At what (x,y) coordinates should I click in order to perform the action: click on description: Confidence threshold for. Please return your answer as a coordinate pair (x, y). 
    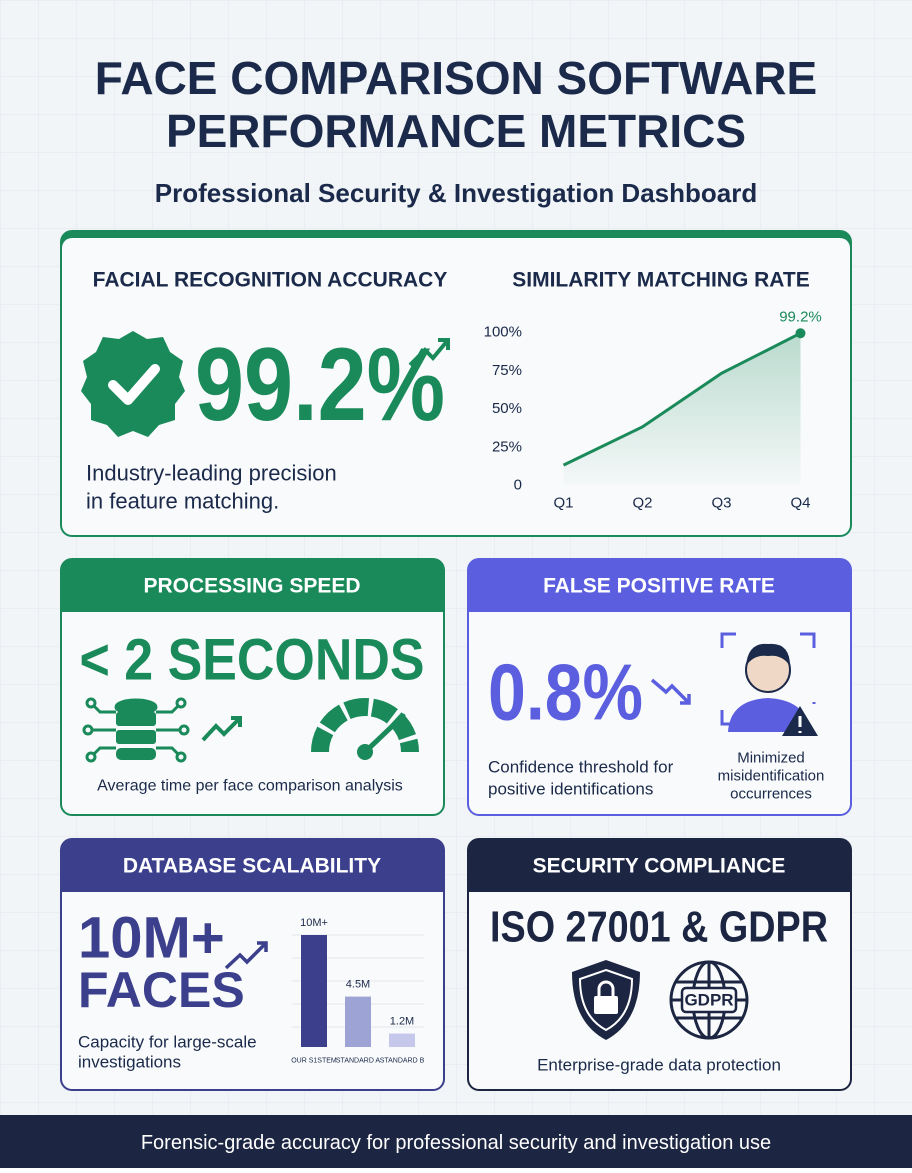
    Looking at the image, I should click on (581, 767).